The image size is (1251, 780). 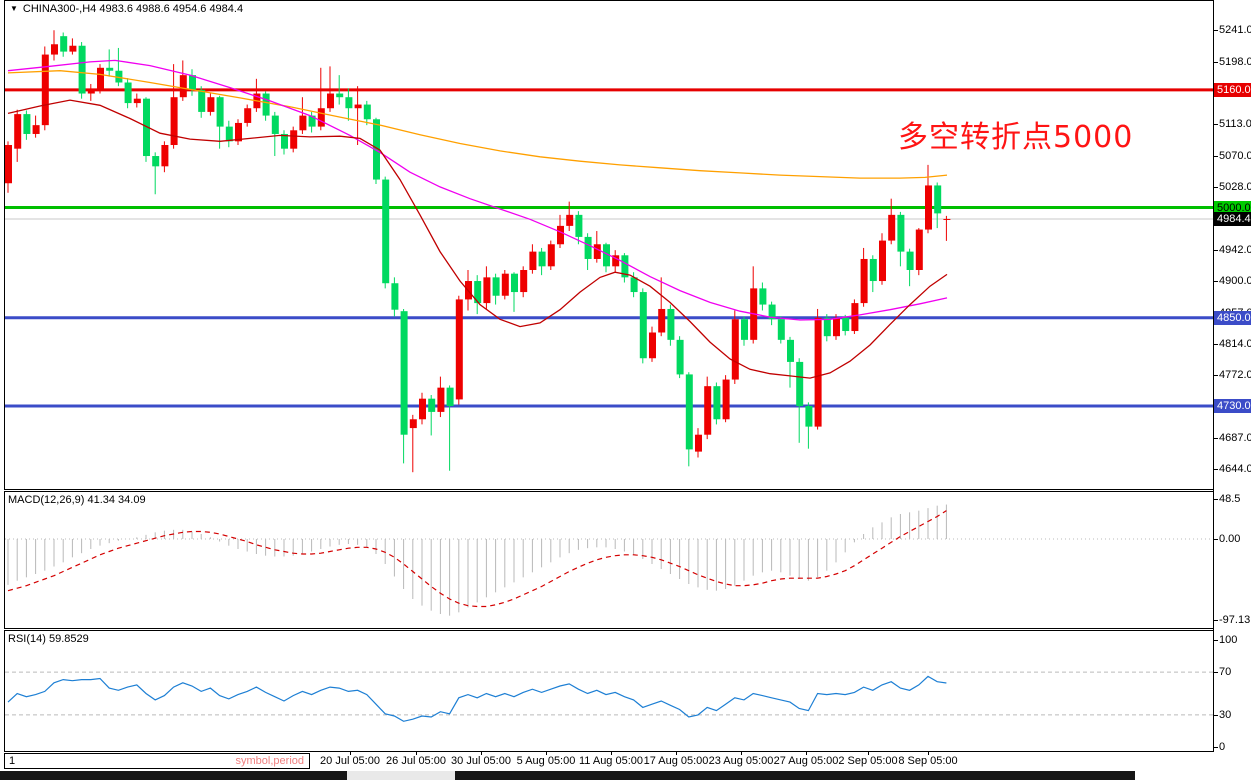 What do you see at coordinates (1016, 137) in the screenshot?
I see `annotation-text: 多空转折点5000` at bounding box center [1016, 137].